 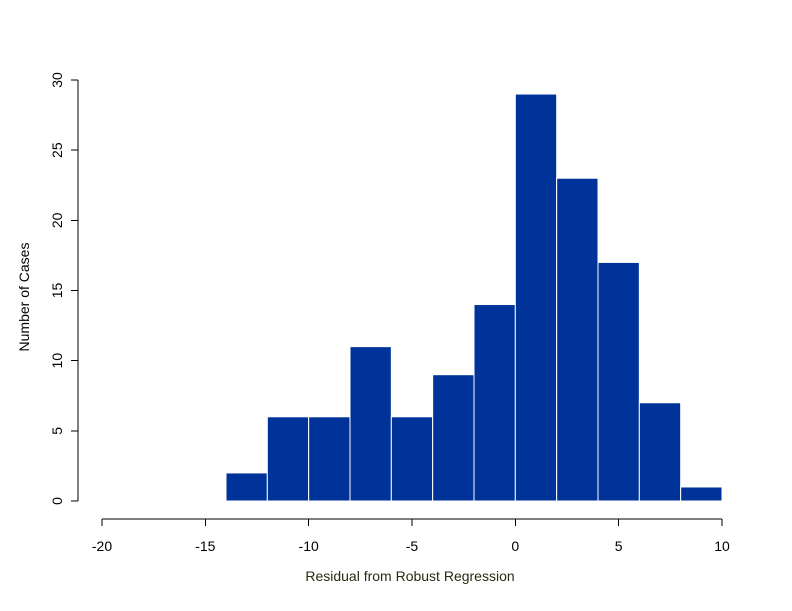 I want to click on x-tick-label: -5, so click(x=412, y=546).